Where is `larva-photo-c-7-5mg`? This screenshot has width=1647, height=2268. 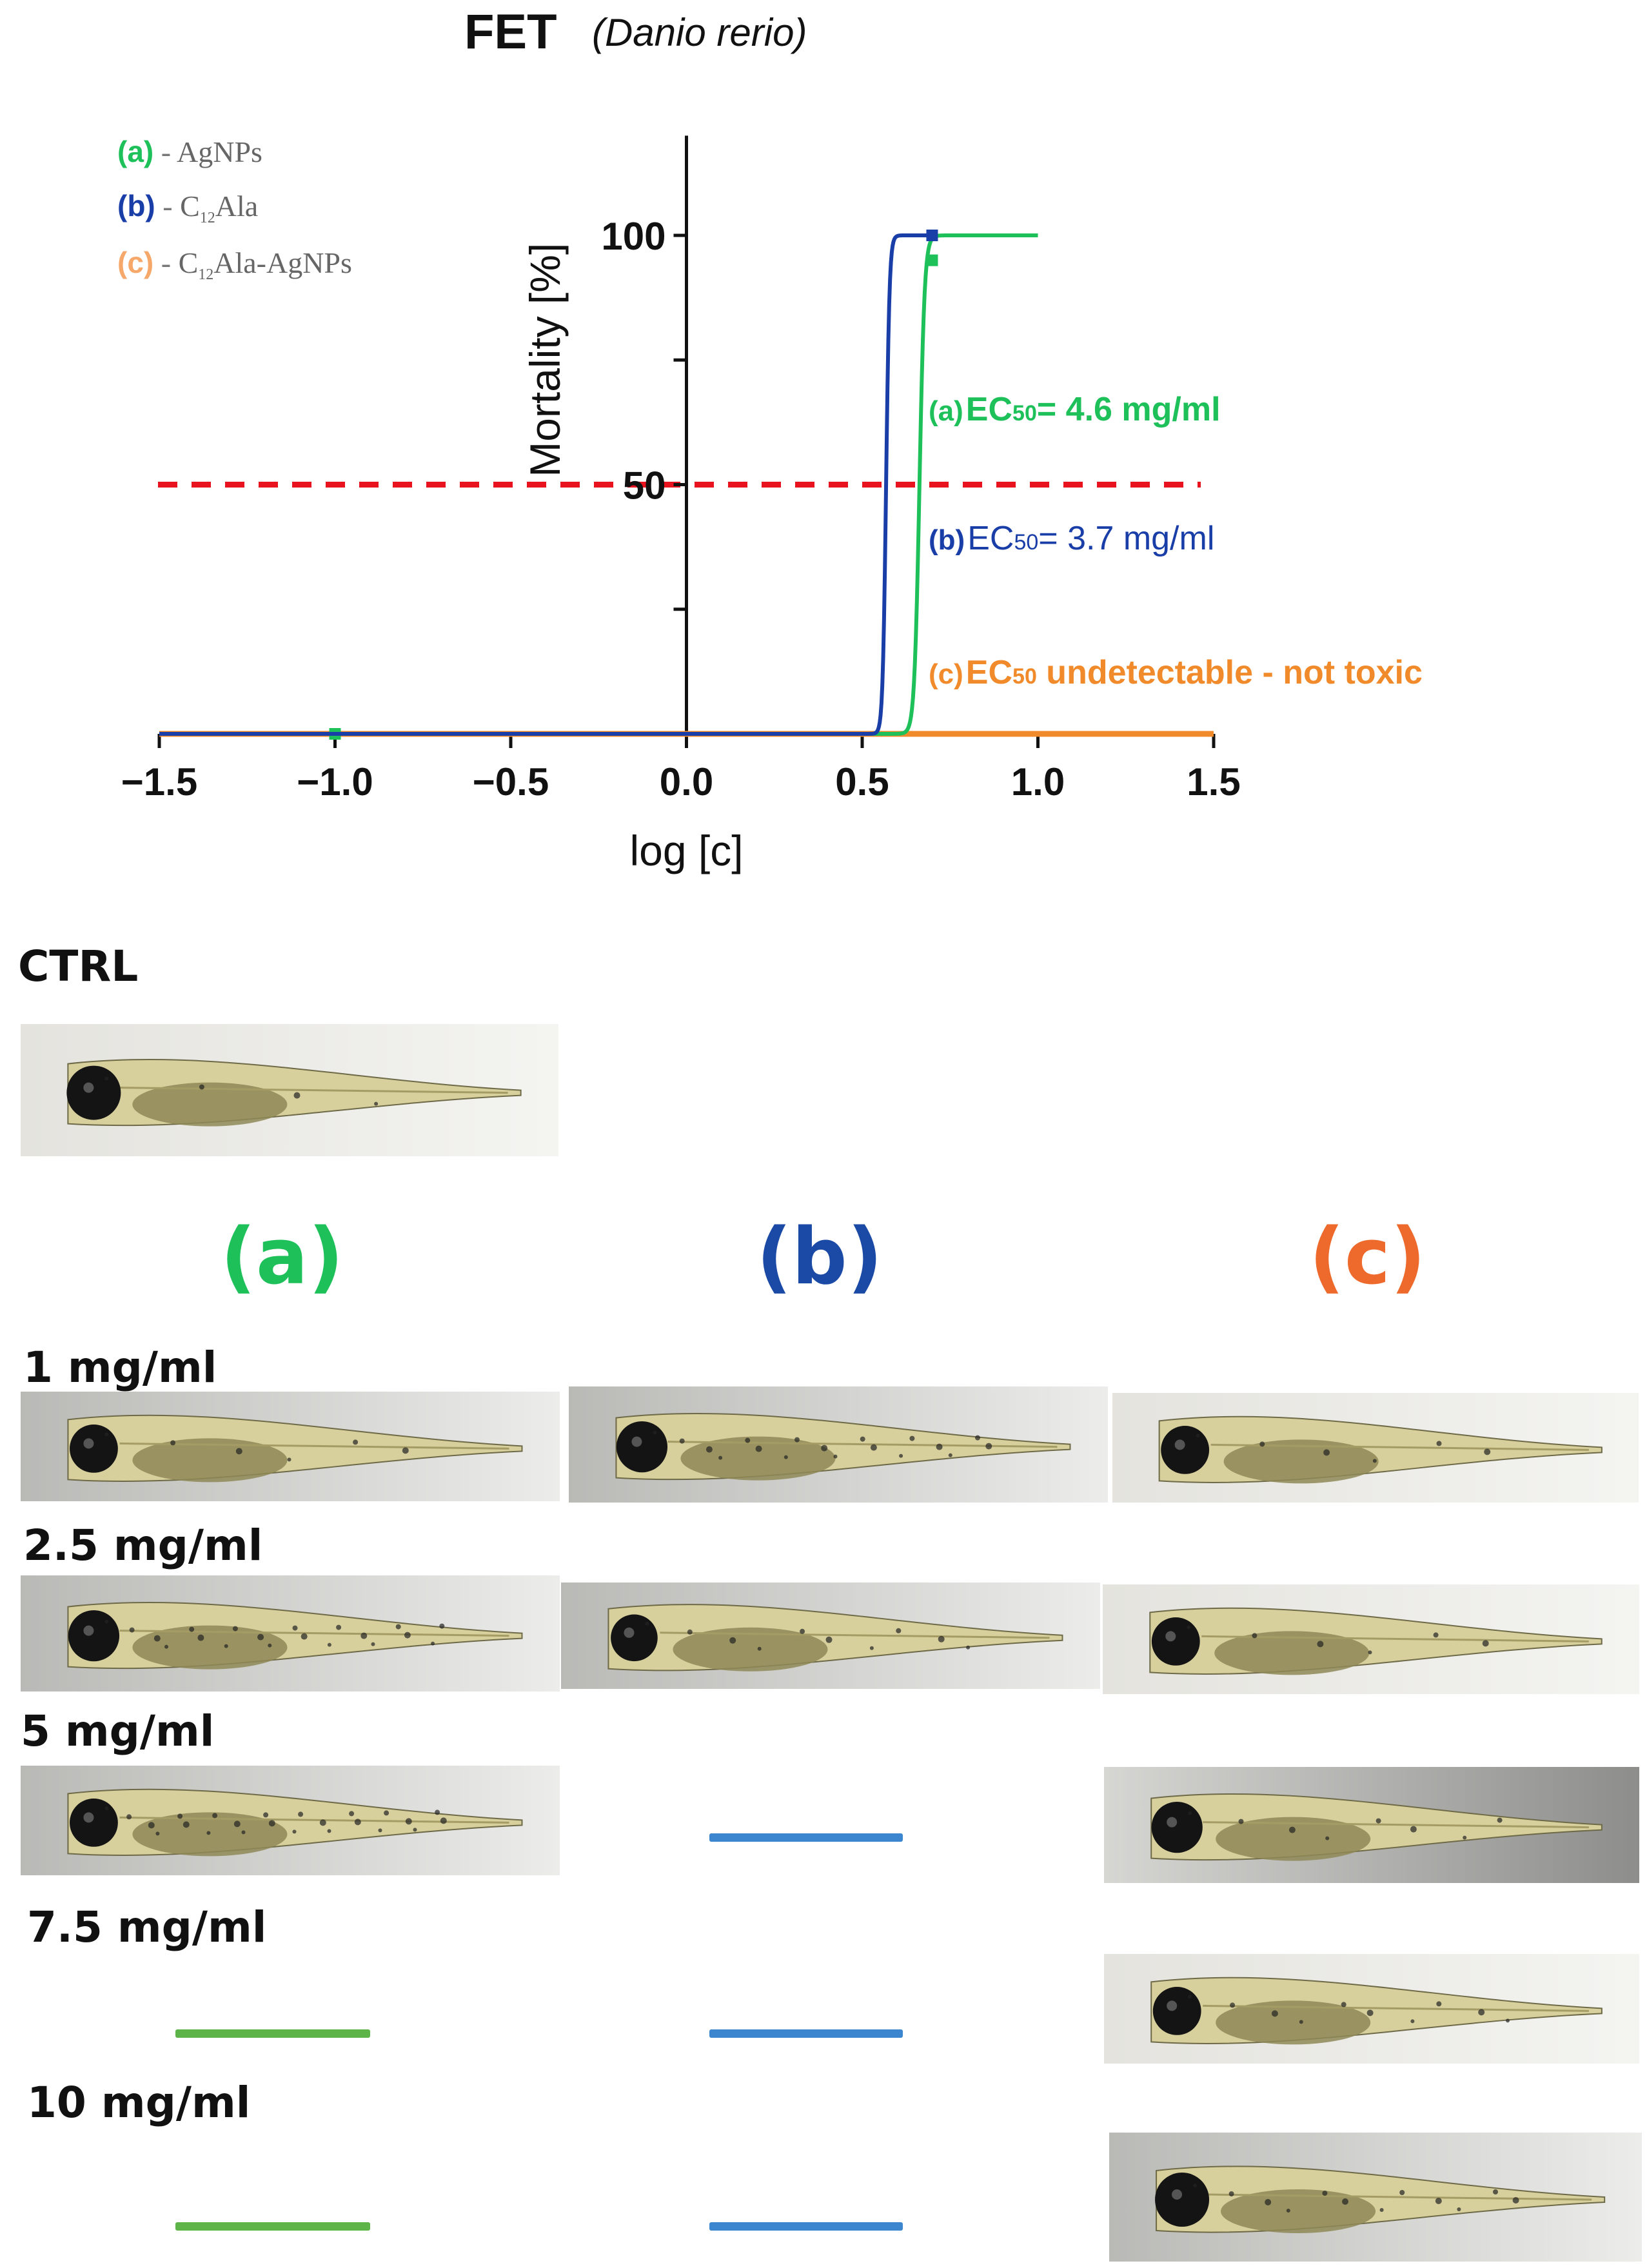 larva-photo-c-7-5mg is located at coordinates (1371, 2009).